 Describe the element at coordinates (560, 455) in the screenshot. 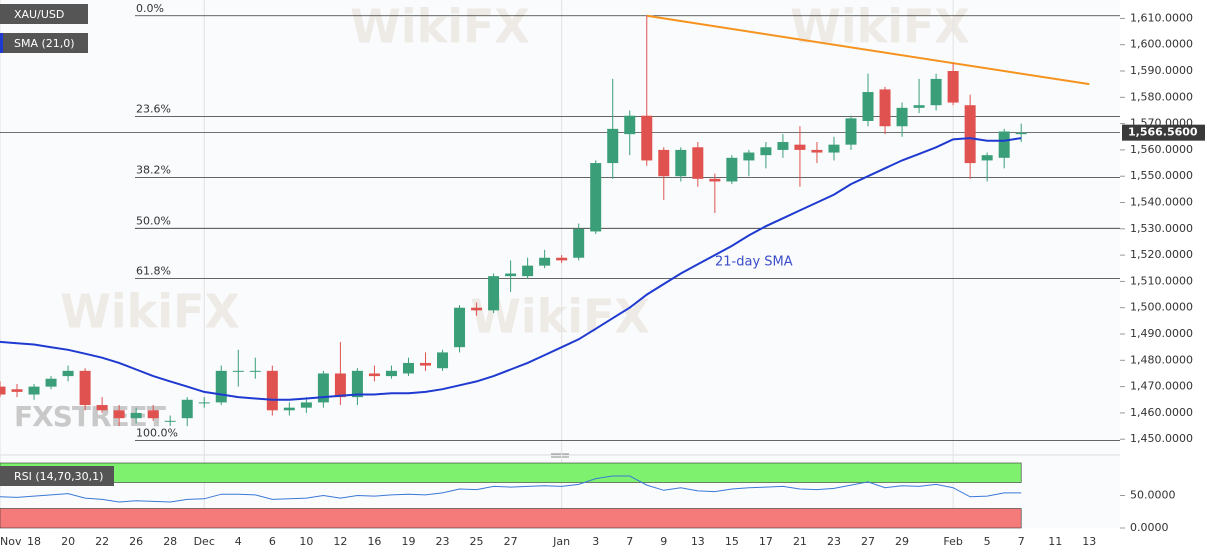

I see `drag-handle` at that location.